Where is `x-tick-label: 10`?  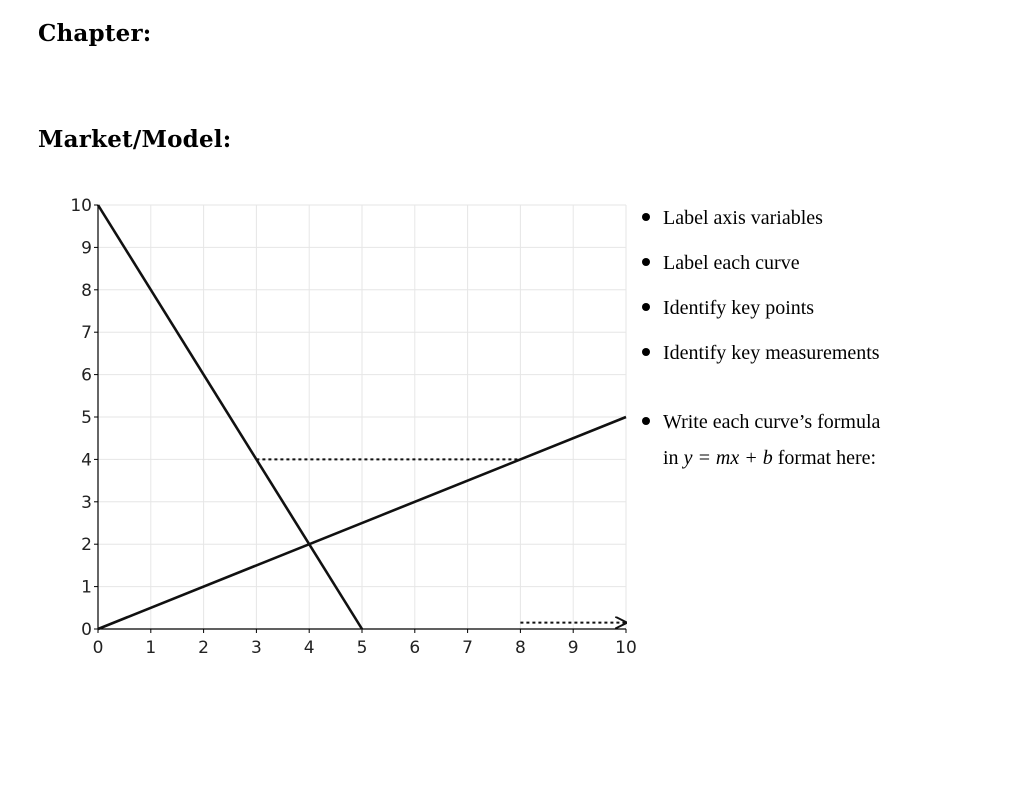
x-tick-label: 10 is located at coordinates (626, 648).